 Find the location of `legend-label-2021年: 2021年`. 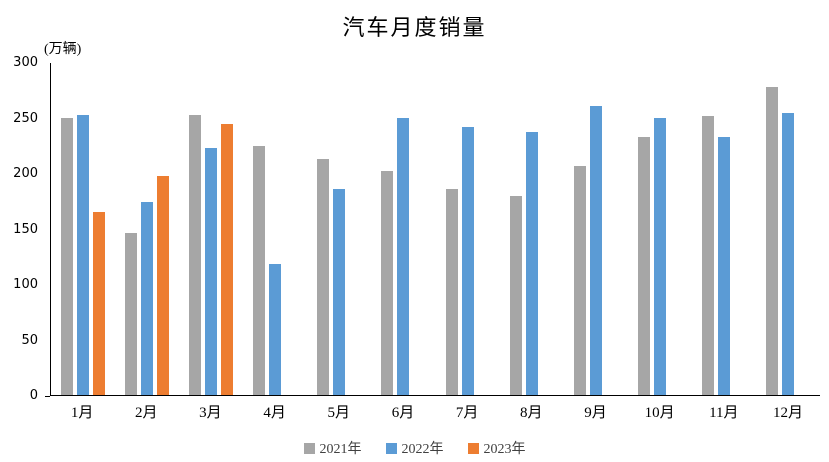

legend-label-2021年: 2021年 is located at coordinates (340, 449).